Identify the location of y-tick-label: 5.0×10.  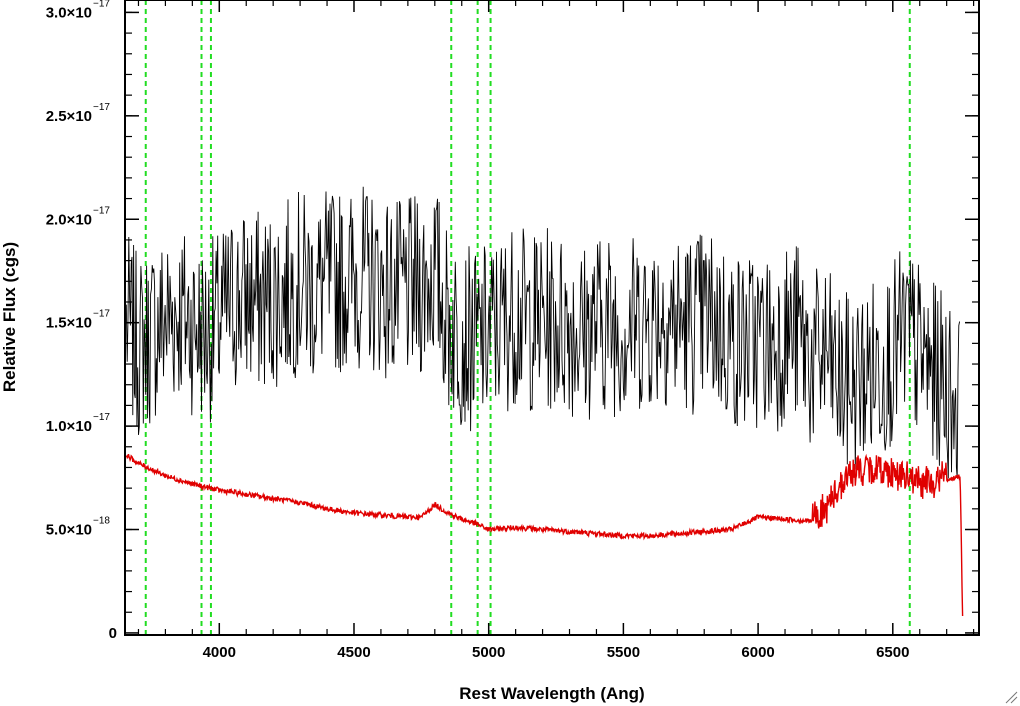
(69, 530).